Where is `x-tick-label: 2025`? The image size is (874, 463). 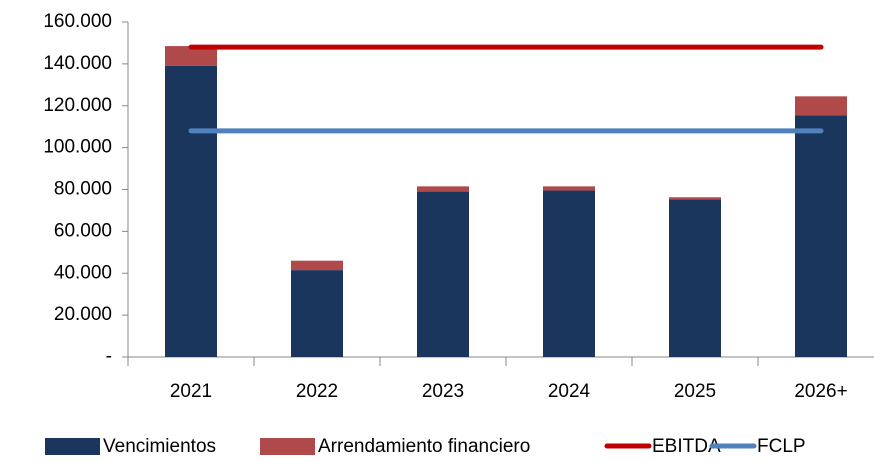 x-tick-label: 2025 is located at coordinates (695, 391).